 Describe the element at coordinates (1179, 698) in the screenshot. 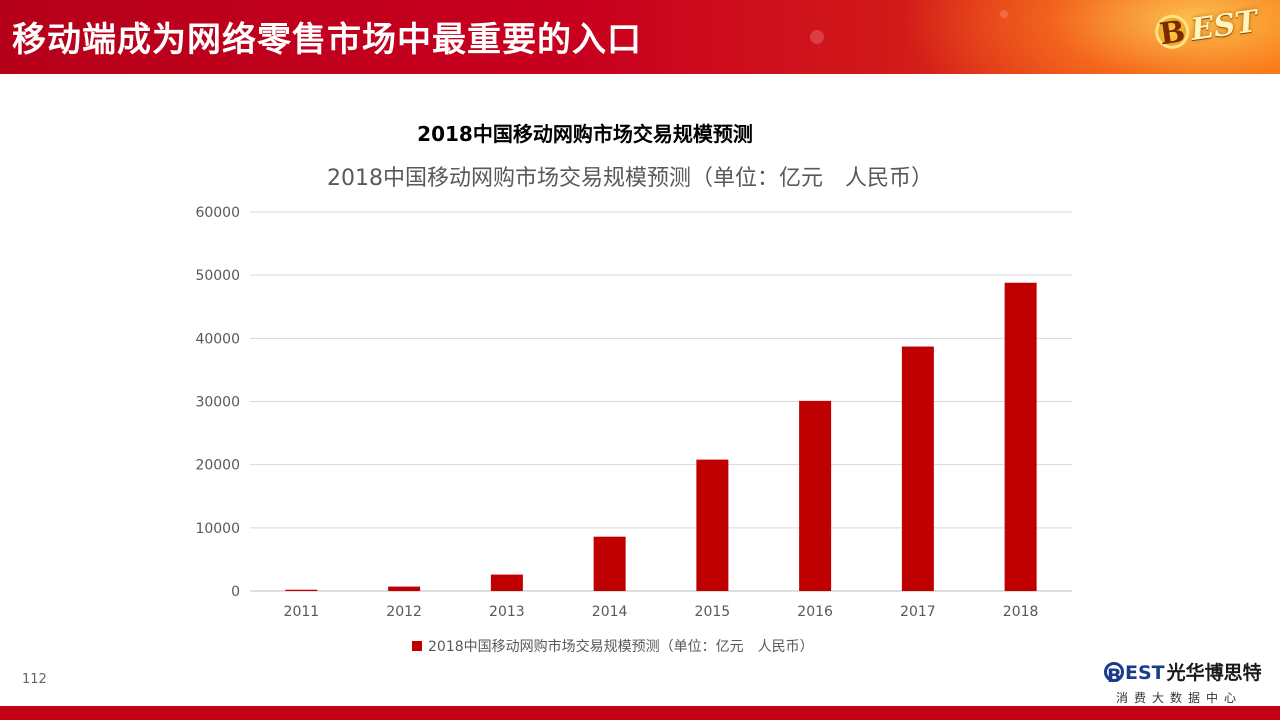

I see `footer-subtitle: 消费大数据中心` at that location.